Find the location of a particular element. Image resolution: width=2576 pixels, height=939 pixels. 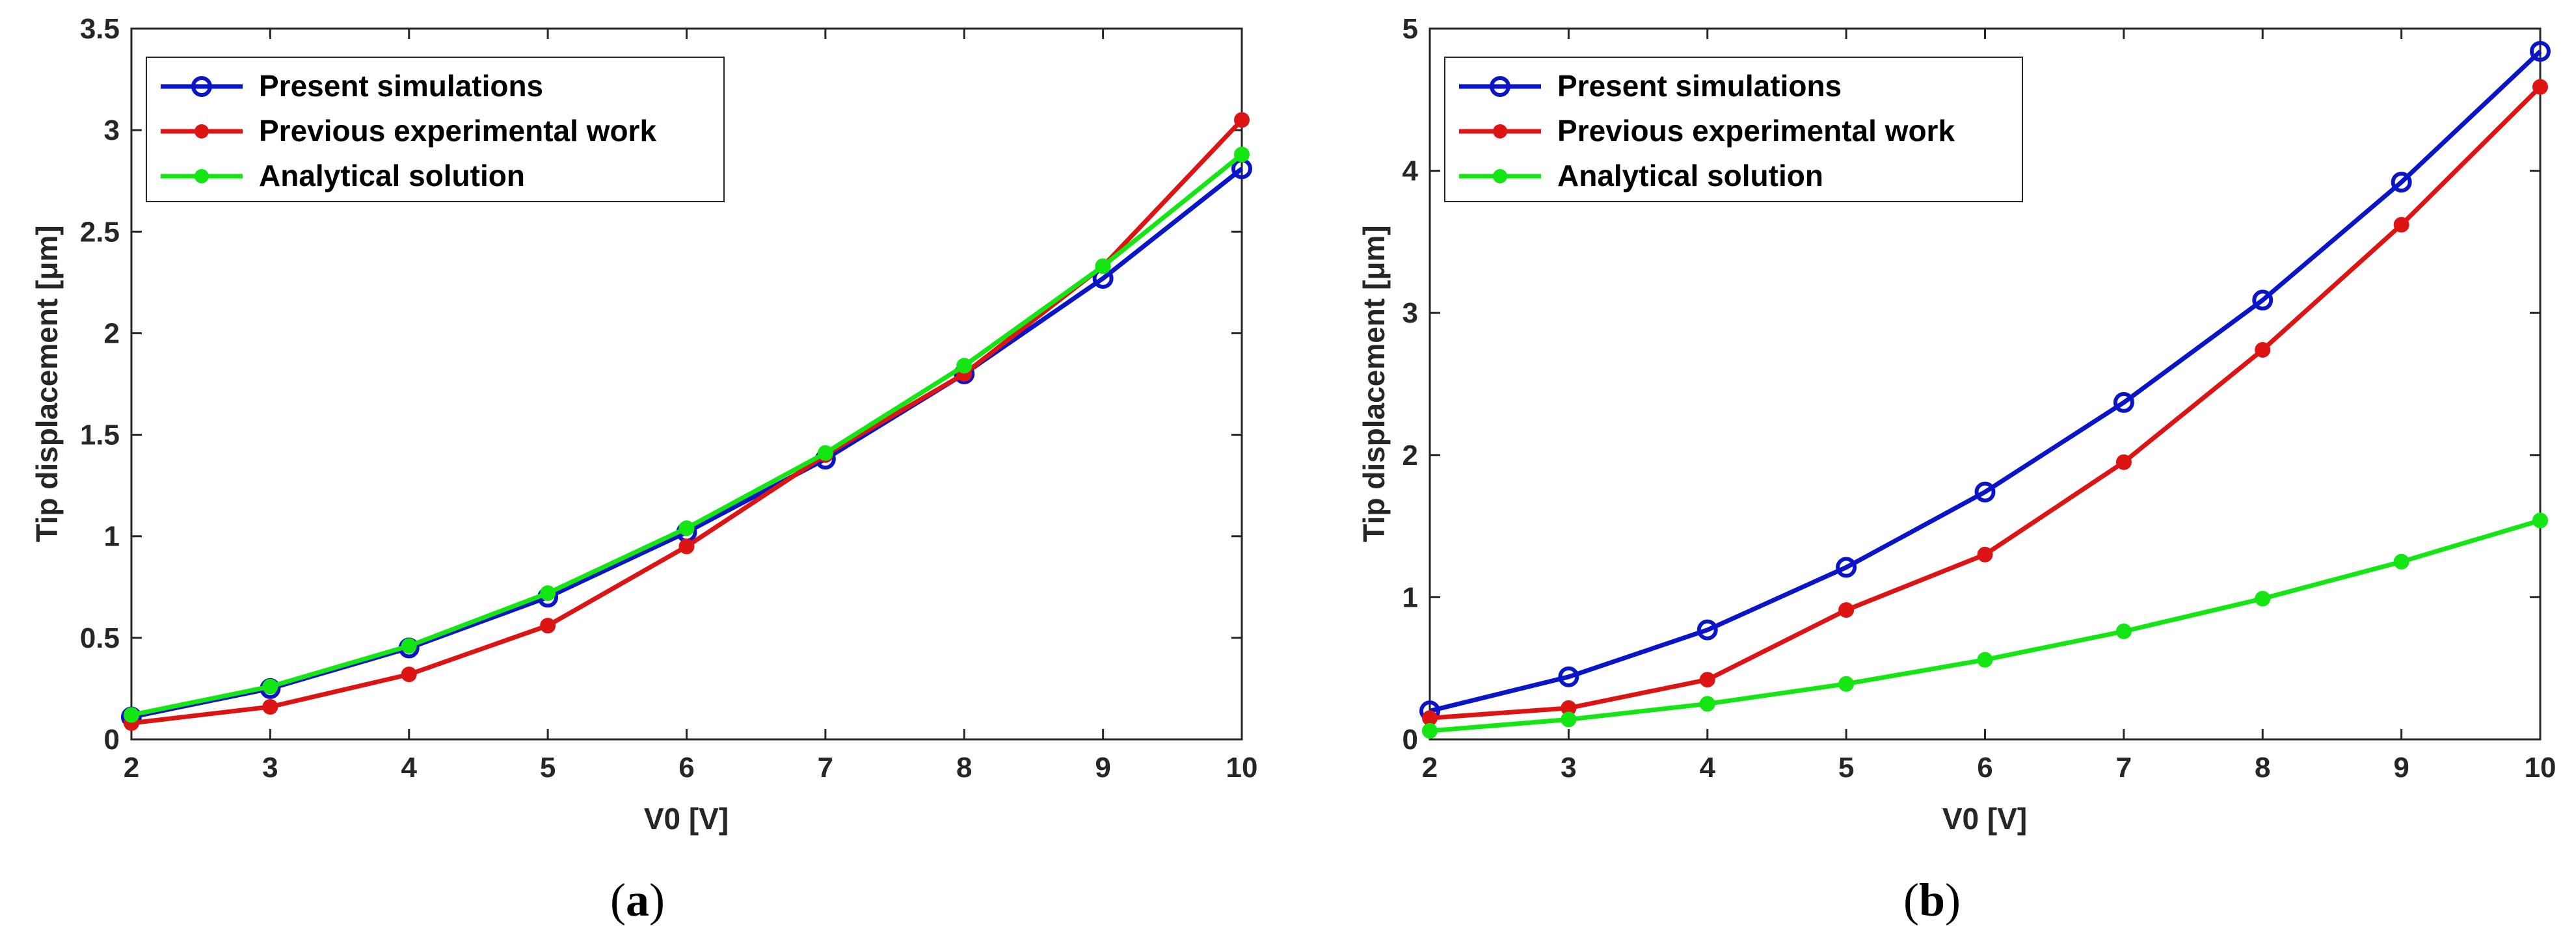

legend-samples-a is located at coordinates (202, 129).